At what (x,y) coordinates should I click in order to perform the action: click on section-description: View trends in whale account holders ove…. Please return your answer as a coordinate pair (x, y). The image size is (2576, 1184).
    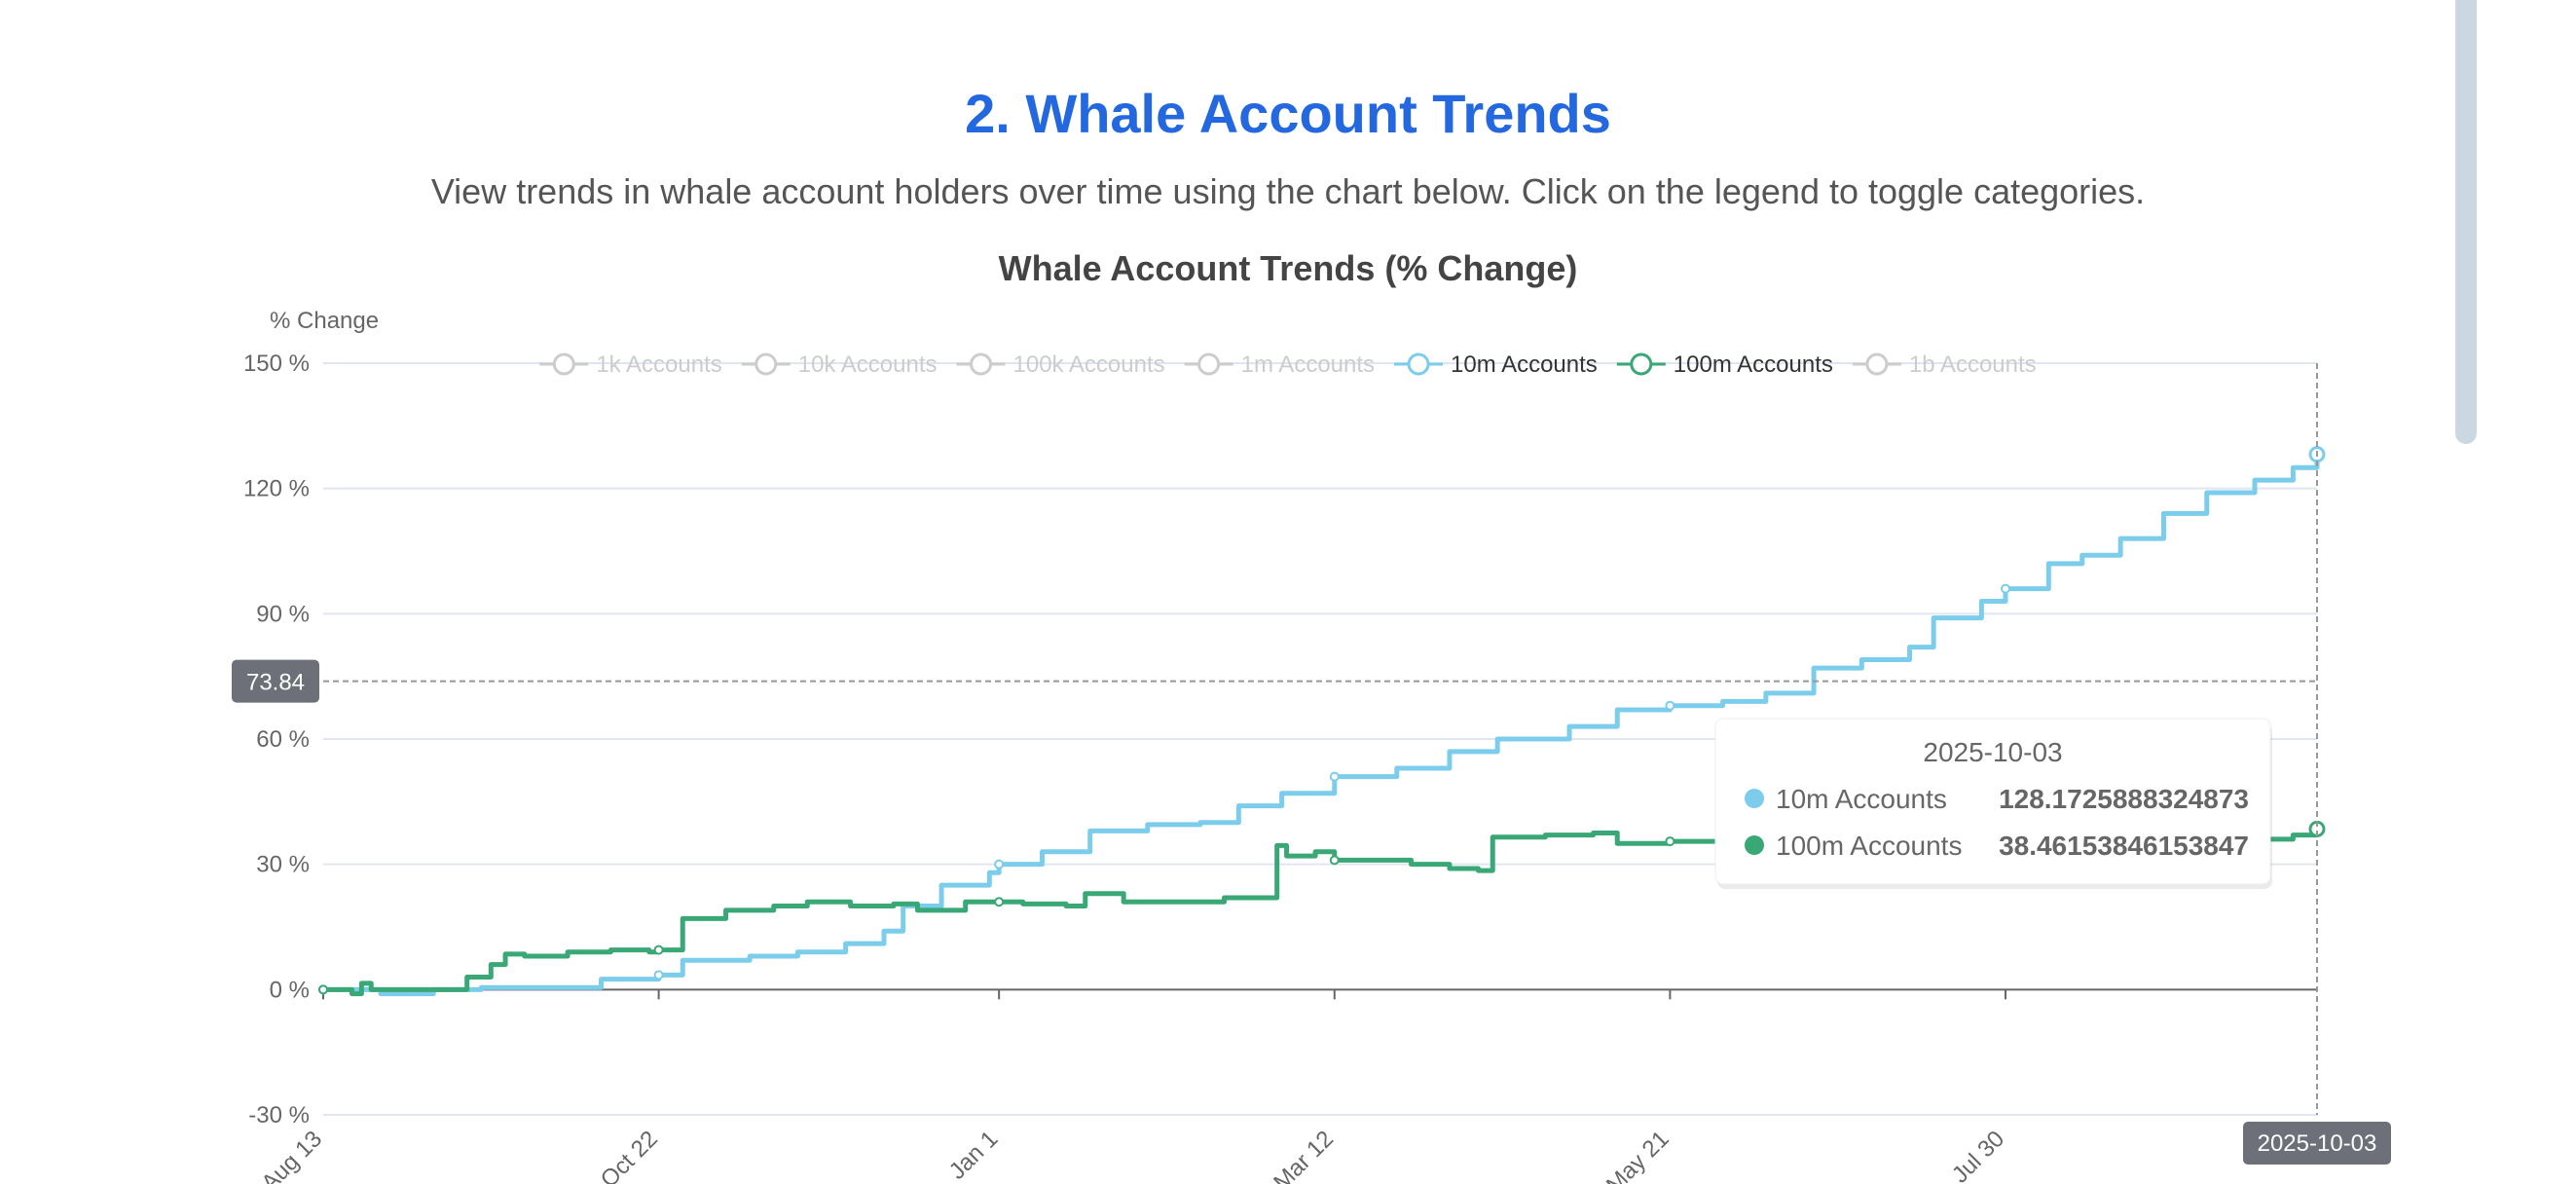
    Looking at the image, I should click on (1288, 191).